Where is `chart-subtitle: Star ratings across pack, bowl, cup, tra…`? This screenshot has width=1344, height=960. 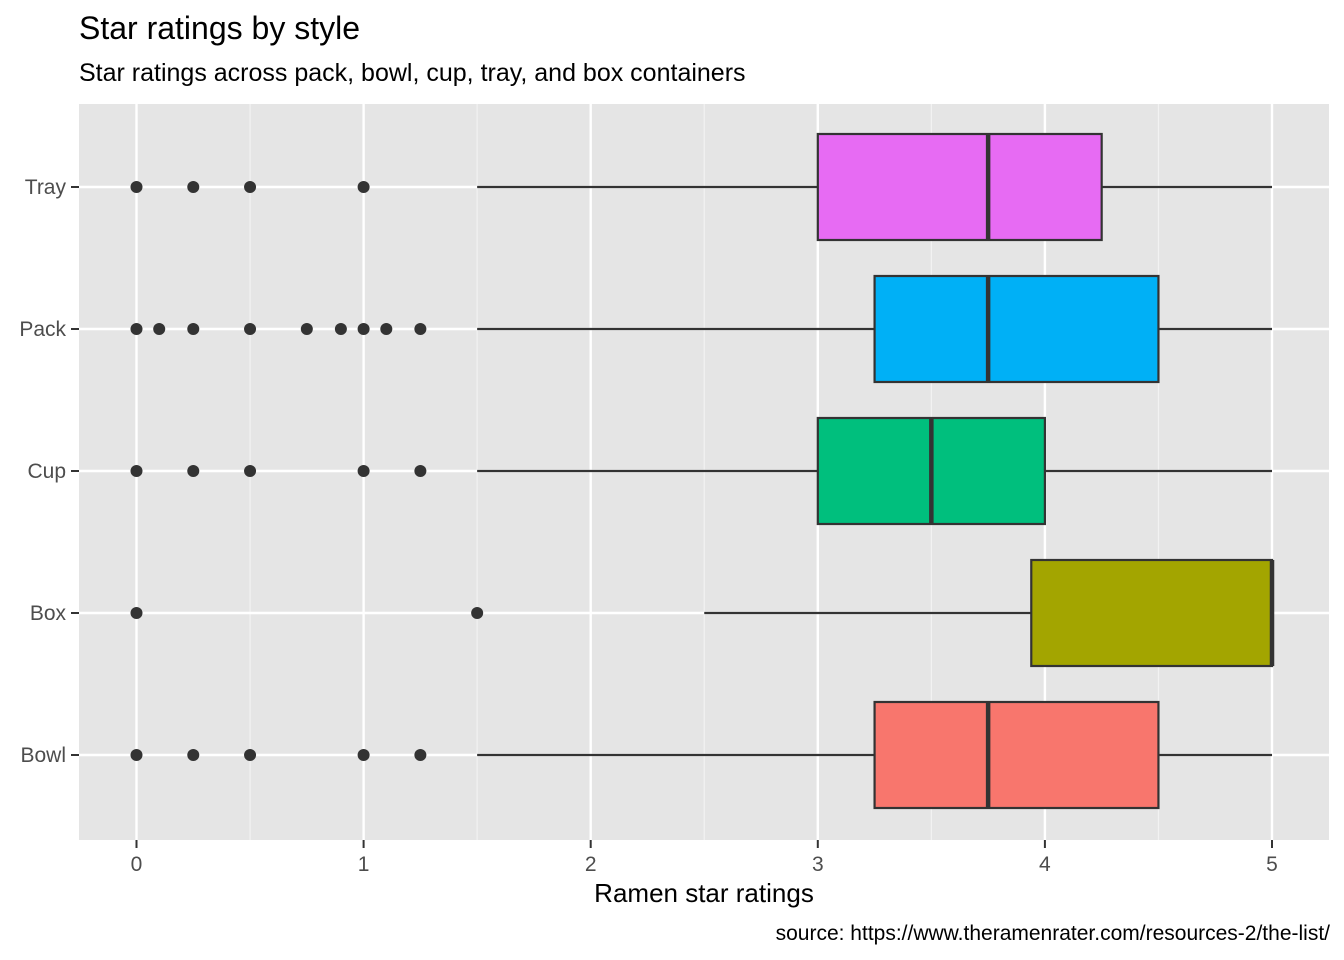 chart-subtitle: Star ratings across pack, bowl, cup, tra… is located at coordinates (412, 73).